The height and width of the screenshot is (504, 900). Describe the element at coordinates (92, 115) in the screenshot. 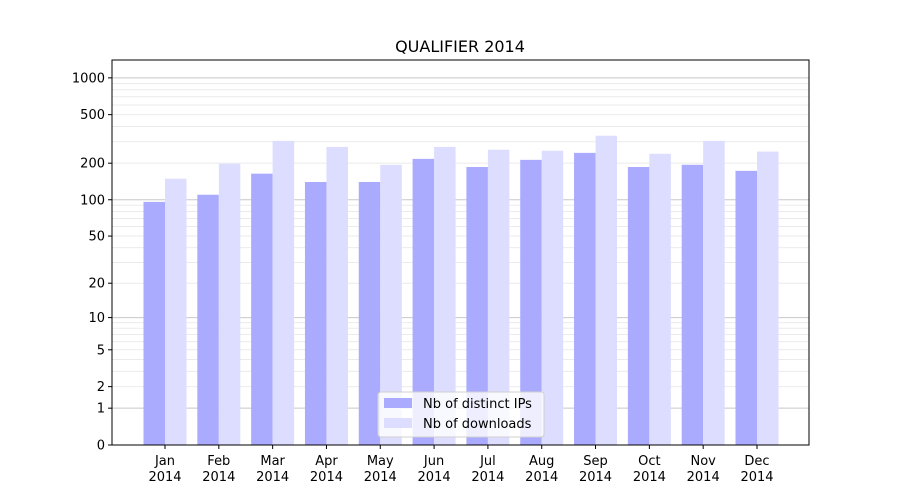

I see `y-tick-label: 500` at that location.